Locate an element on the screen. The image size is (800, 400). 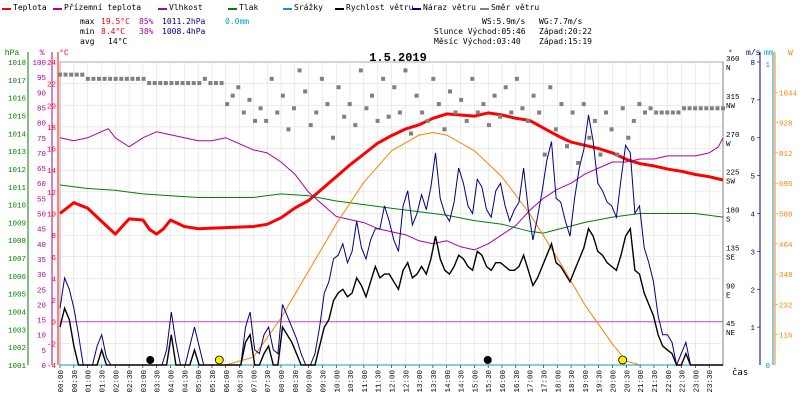
info-wg: WG:7.7m/s is located at coordinates (561, 21).